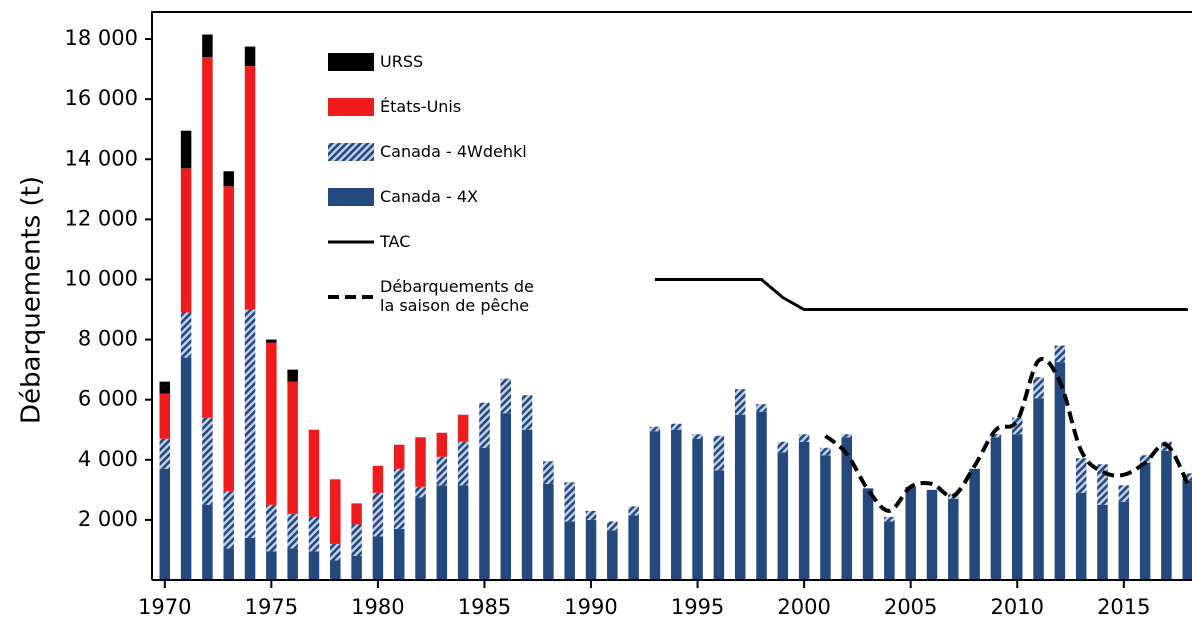 The image size is (1192, 633). Describe the element at coordinates (1017, 607) in the screenshot. I see `x-tick-label: 2010` at that location.